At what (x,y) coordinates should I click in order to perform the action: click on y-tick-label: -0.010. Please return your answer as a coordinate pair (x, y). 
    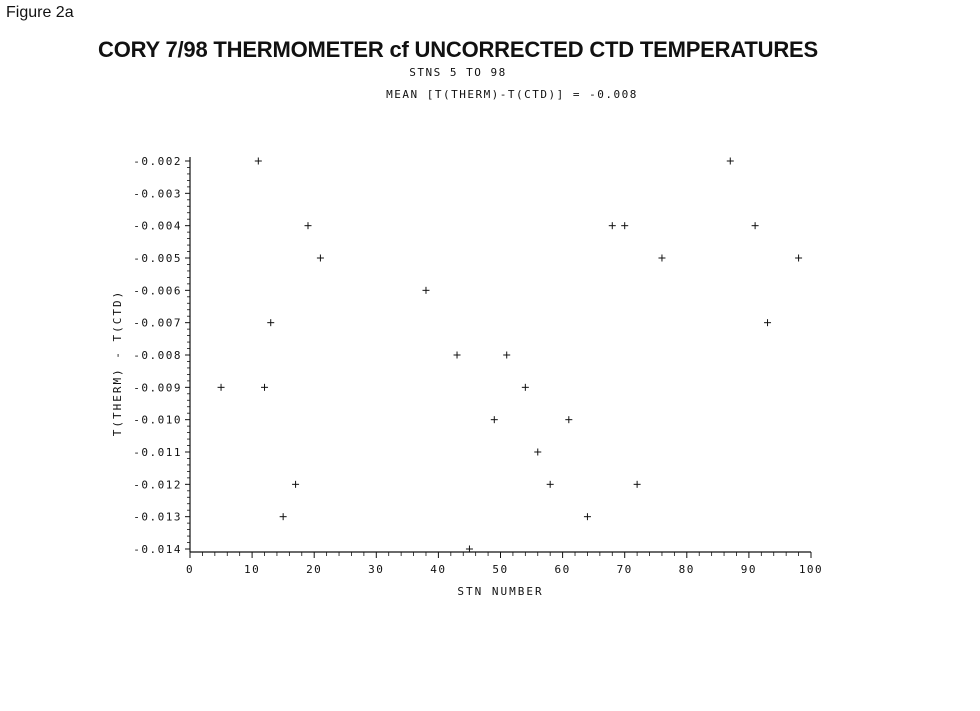
    Looking at the image, I should click on (157, 420).